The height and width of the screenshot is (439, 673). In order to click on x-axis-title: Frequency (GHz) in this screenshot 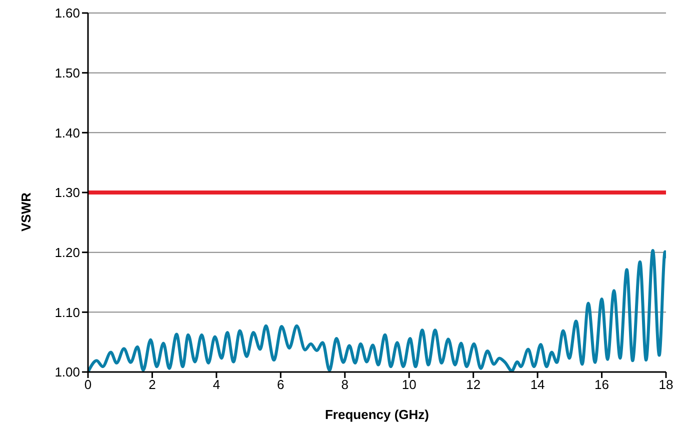, I will do `click(377, 414)`.